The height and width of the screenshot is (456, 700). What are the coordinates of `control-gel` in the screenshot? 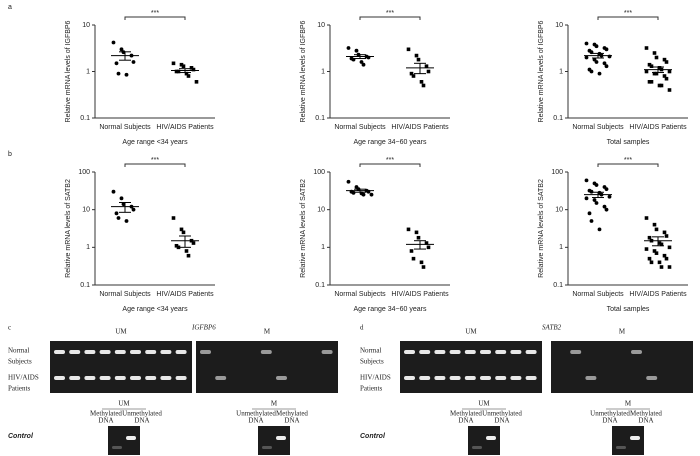 It's located at (124, 440).